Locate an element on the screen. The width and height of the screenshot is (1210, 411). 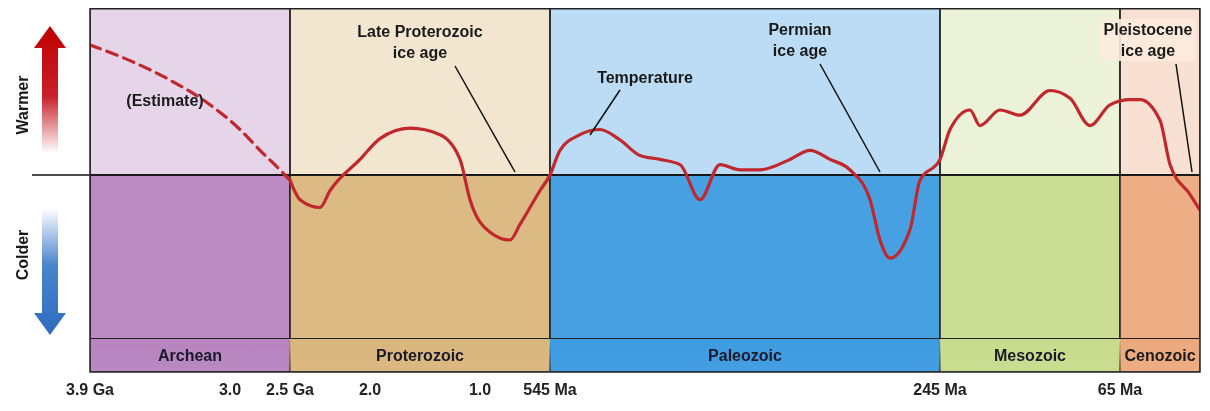
annotation: Temperature is located at coordinates (645, 77).